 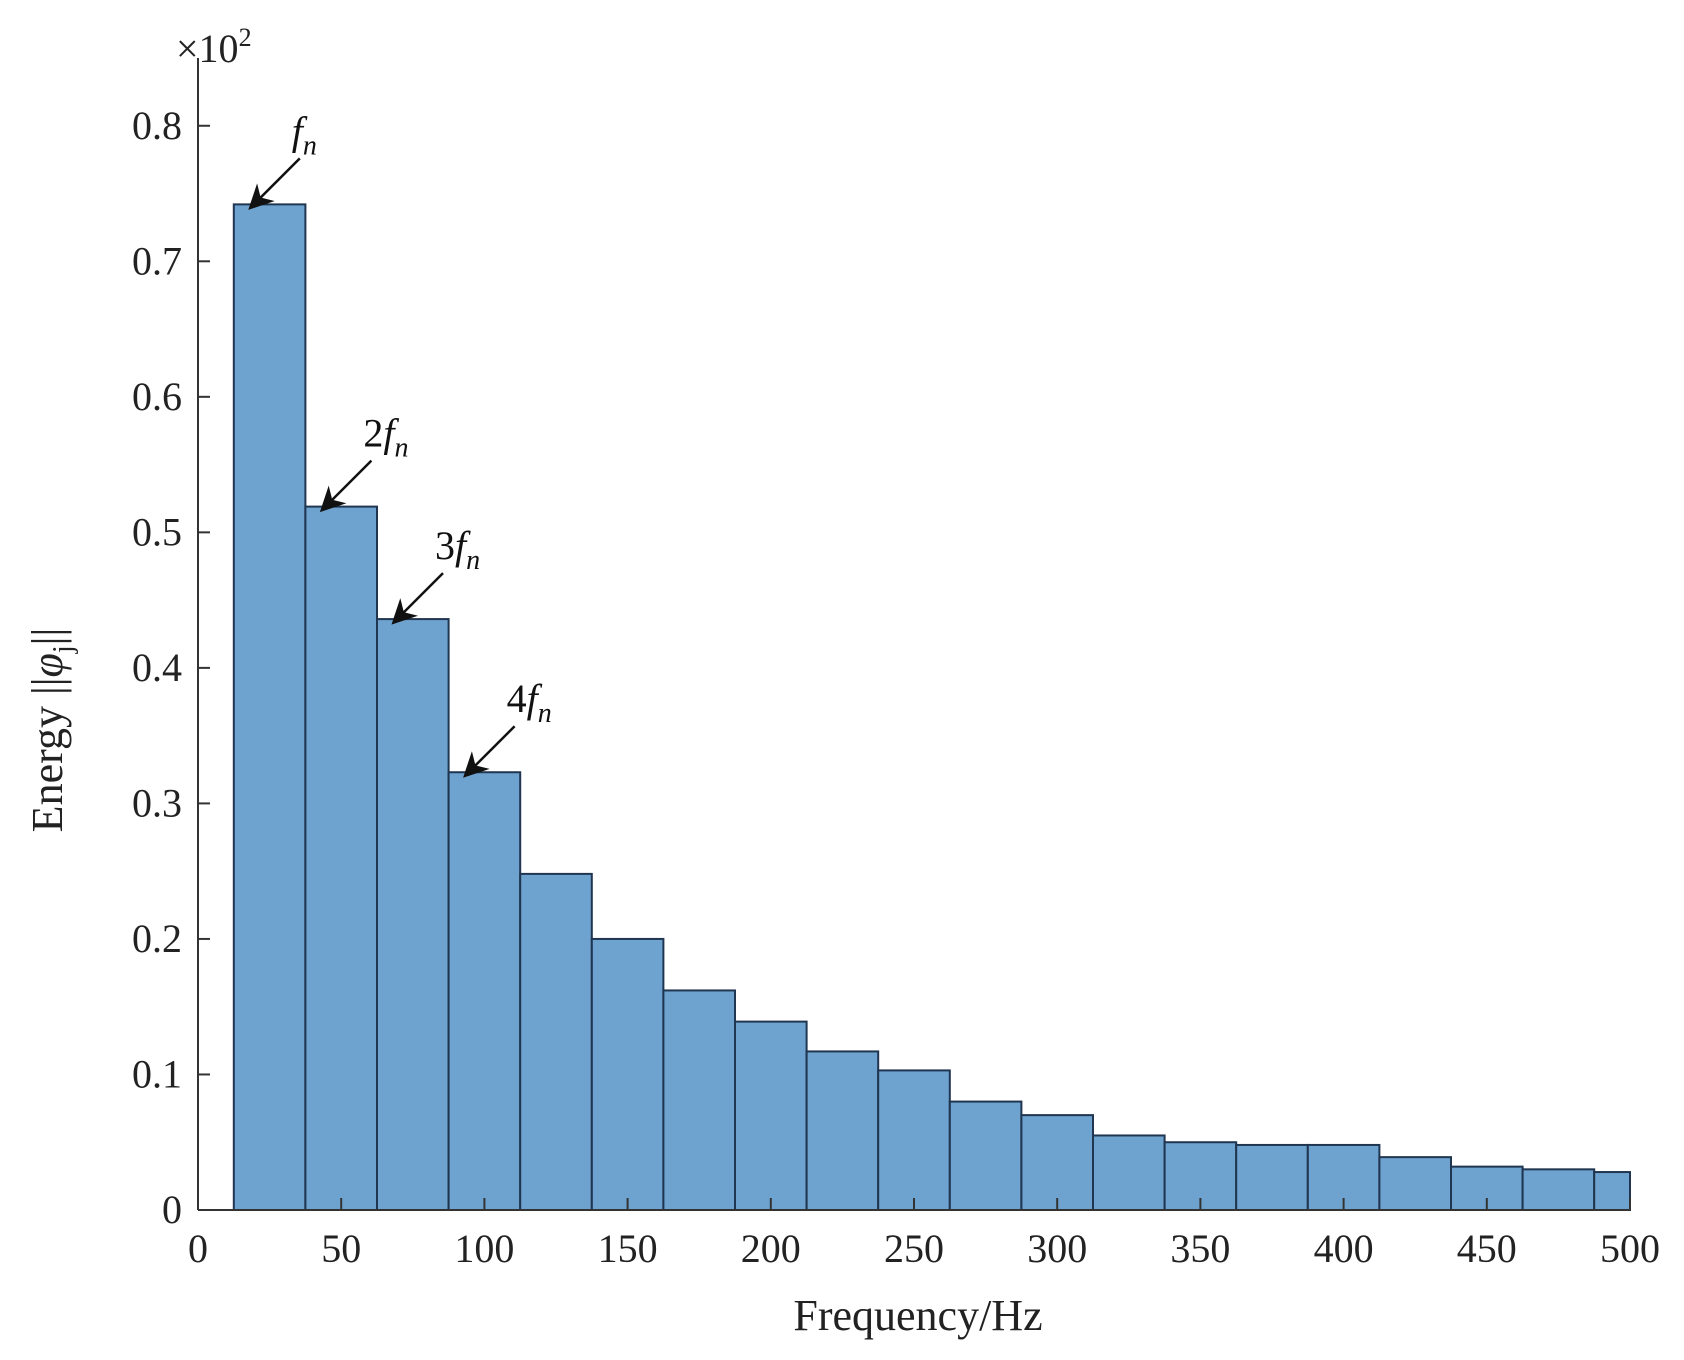 What do you see at coordinates (1612, 1191) in the screenshot?
I see `bar-500hz` at bounding box center [1612, 1191].